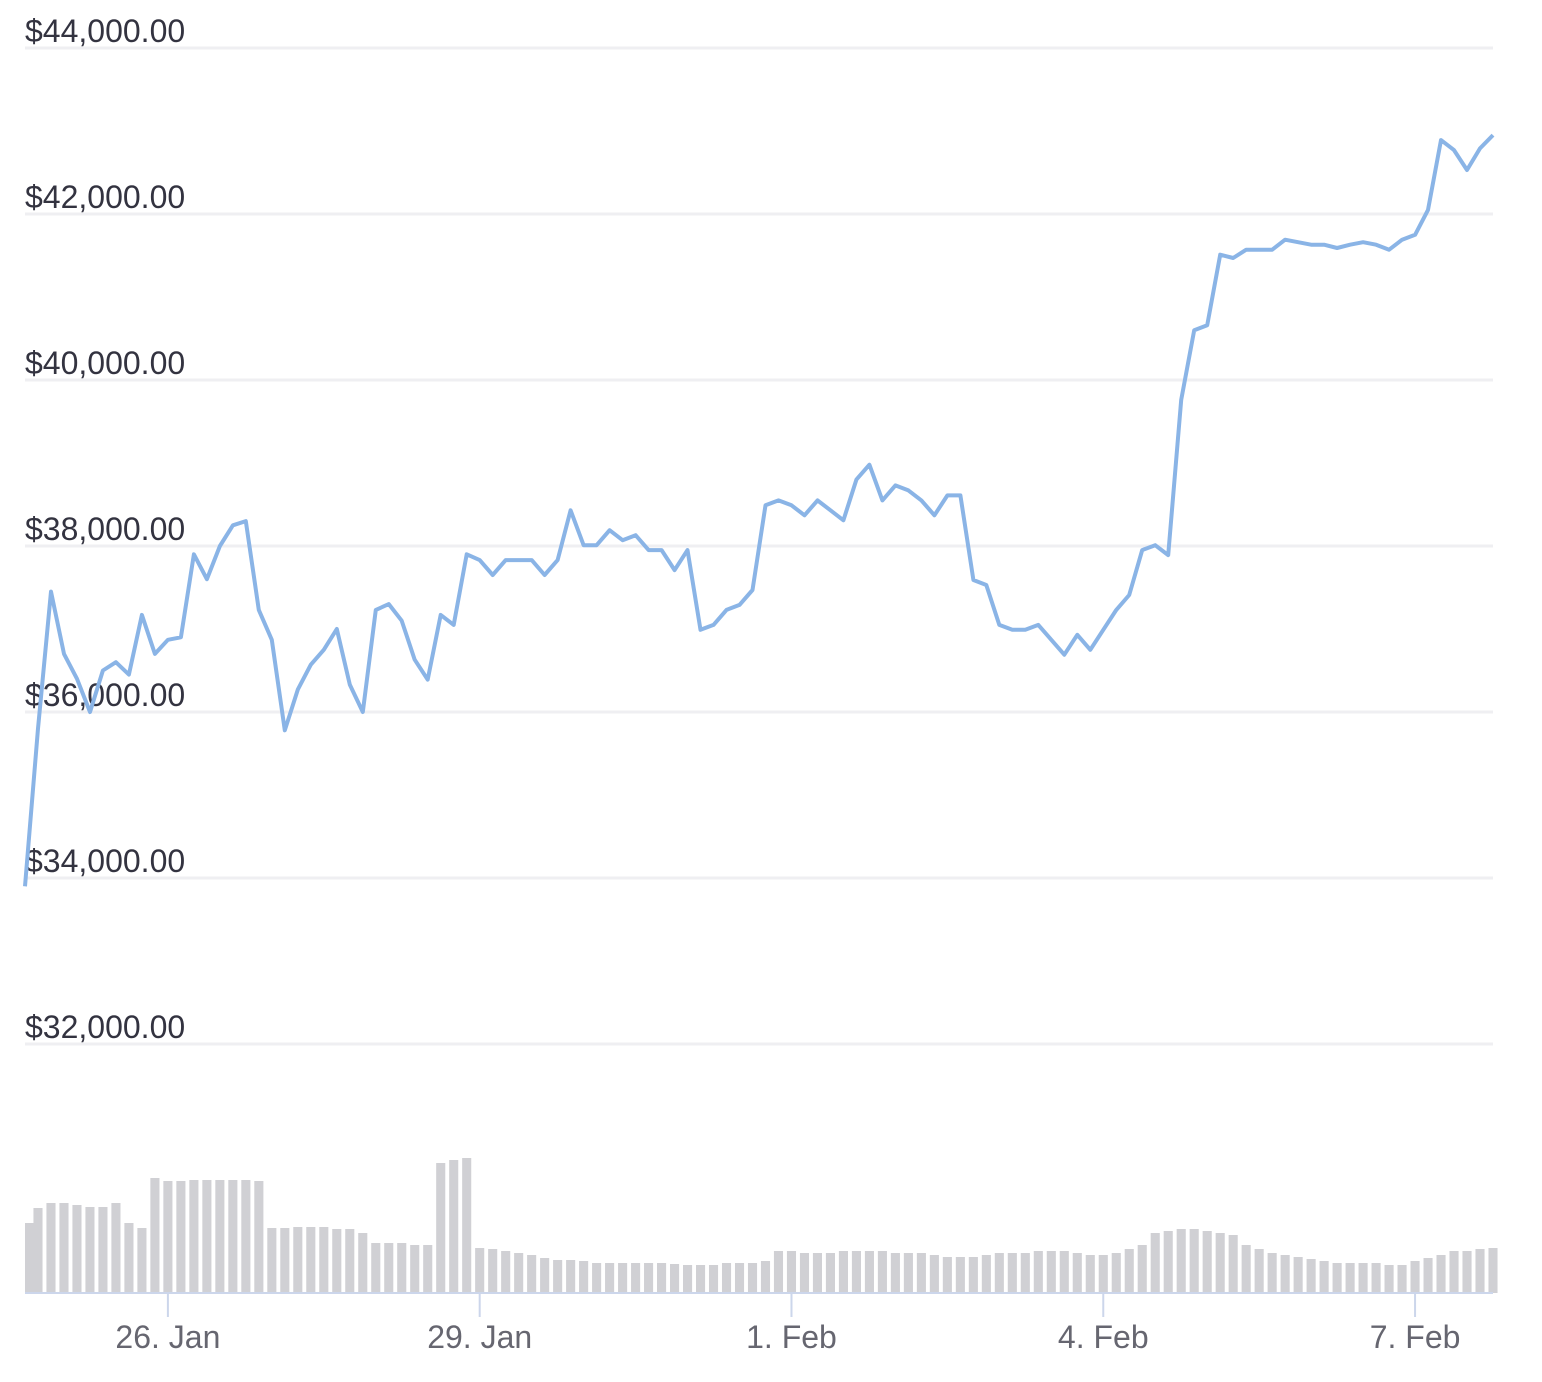 The width and height of the screenshot is (1542, 1382). I want to click on x-tick-label: 29. Jan, so click(479, 1337).